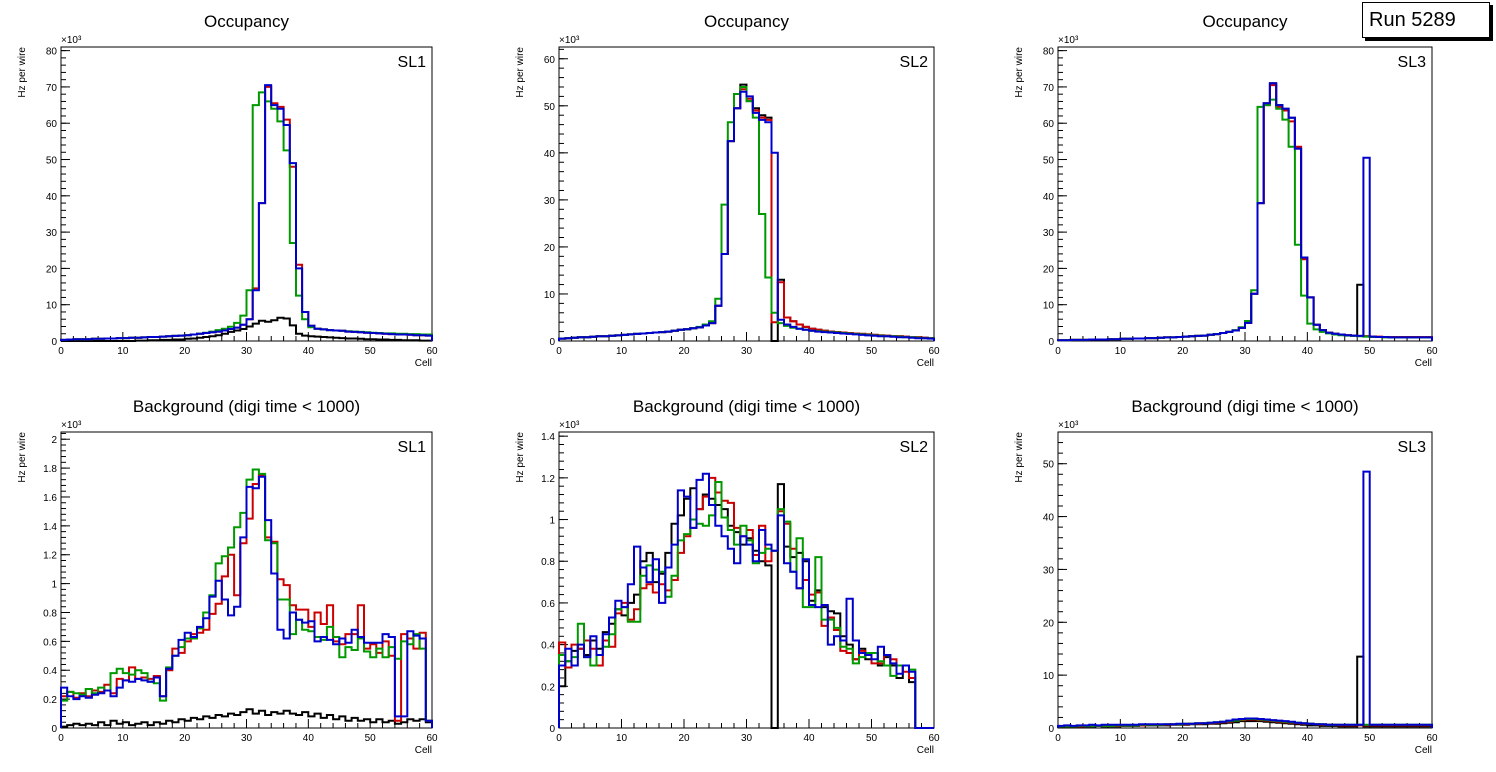  I want to click on y-tick-label: 1.8, so click(50, 469).